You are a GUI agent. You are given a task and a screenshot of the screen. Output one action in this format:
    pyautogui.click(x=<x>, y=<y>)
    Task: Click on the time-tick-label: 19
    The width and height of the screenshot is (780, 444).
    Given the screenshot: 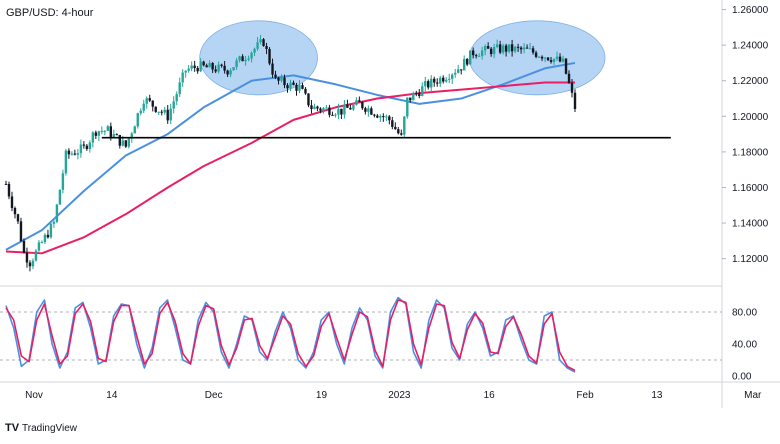 What is the action you would take?
    pyautogui.click(x=322, y=395)
    